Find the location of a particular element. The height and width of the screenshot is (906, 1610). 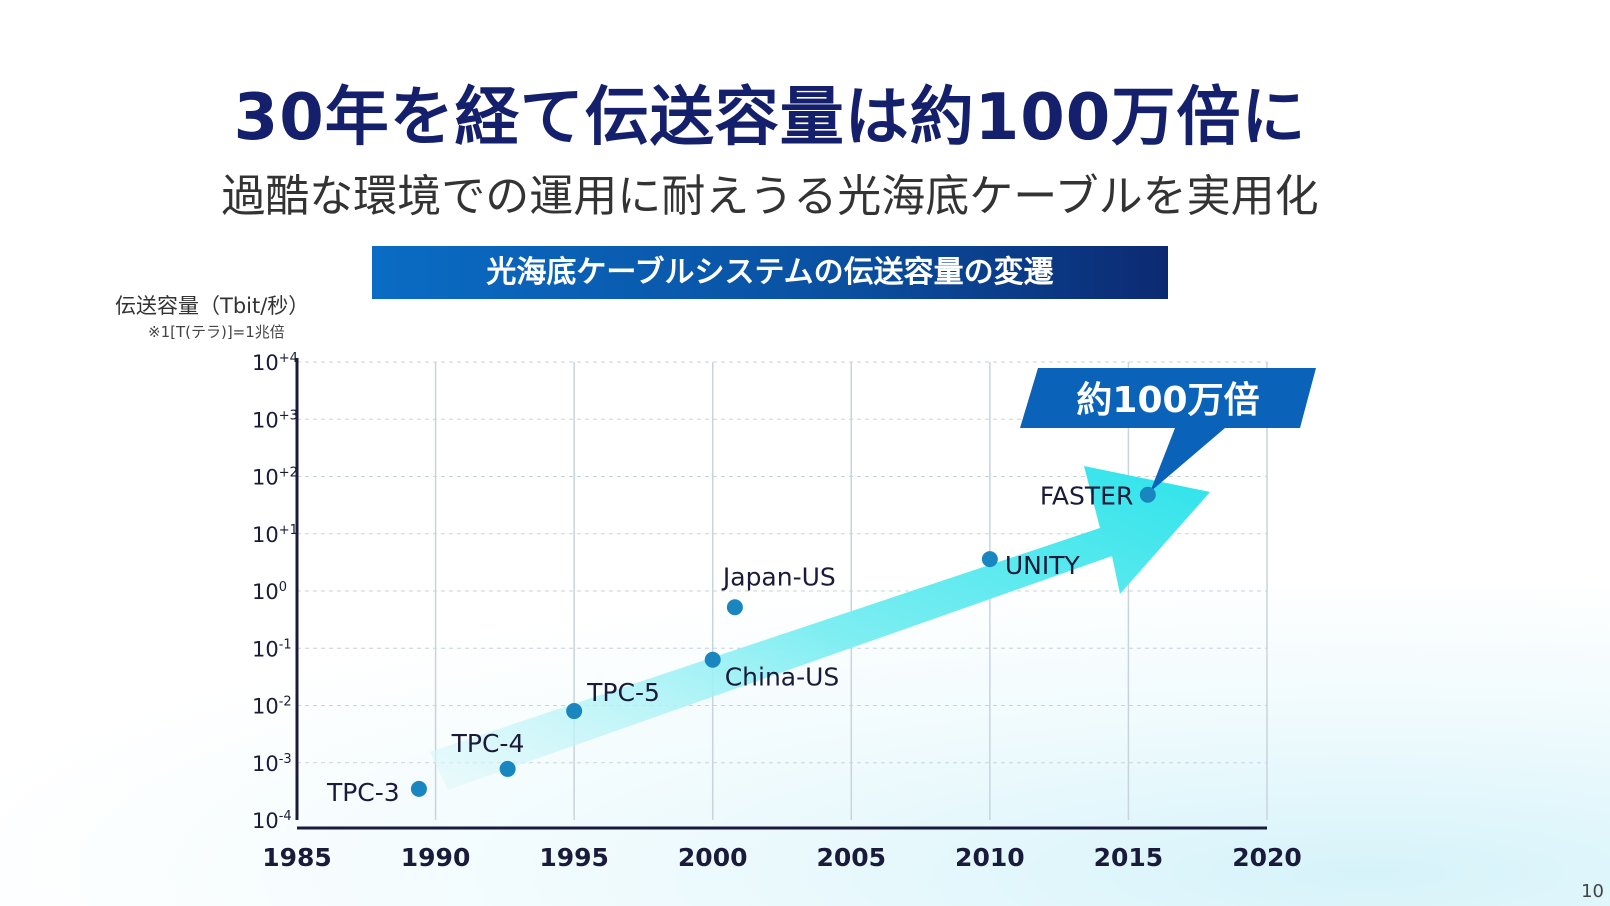

x-tick-label: 2010 is located at coordinates (990, 857).